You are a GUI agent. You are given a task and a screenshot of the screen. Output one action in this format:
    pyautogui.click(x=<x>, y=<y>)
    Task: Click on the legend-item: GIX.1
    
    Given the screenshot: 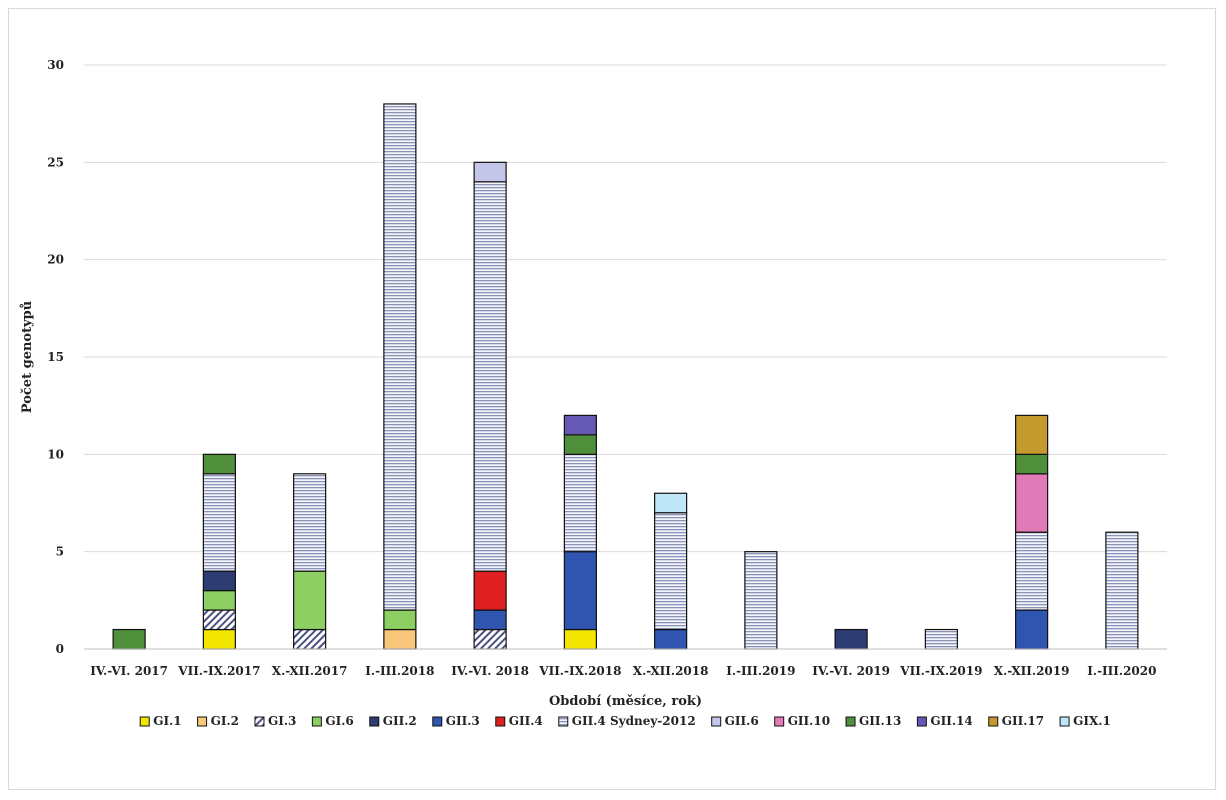 What is the action you would take?
    pyautogui.click(x=1085, y=721)
    